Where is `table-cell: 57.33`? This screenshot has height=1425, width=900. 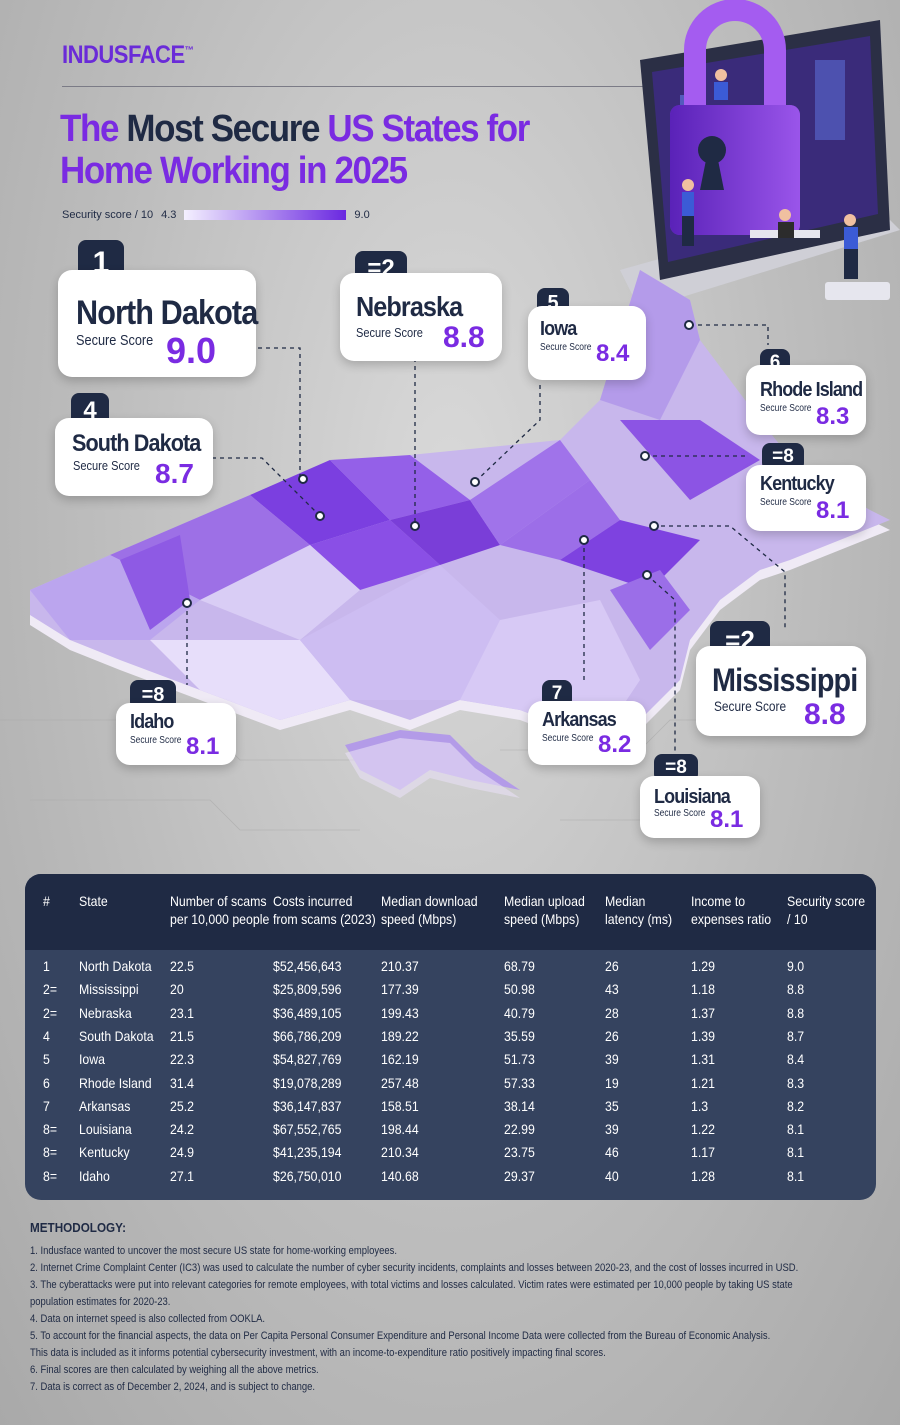
table-cell: 57.33 is located at coordinates (519, 1082).